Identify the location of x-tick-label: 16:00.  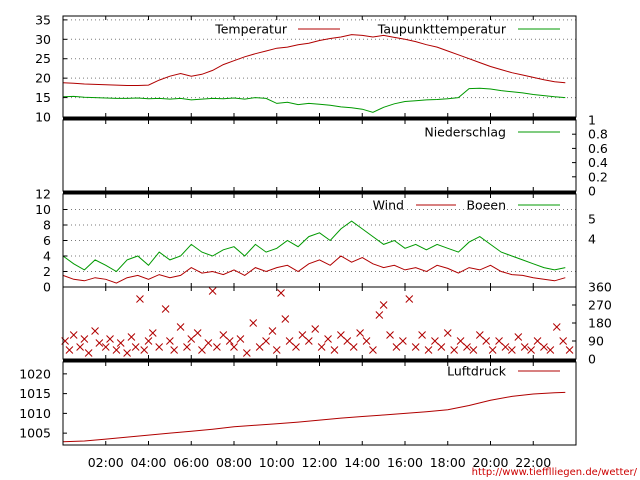
(405, 462).